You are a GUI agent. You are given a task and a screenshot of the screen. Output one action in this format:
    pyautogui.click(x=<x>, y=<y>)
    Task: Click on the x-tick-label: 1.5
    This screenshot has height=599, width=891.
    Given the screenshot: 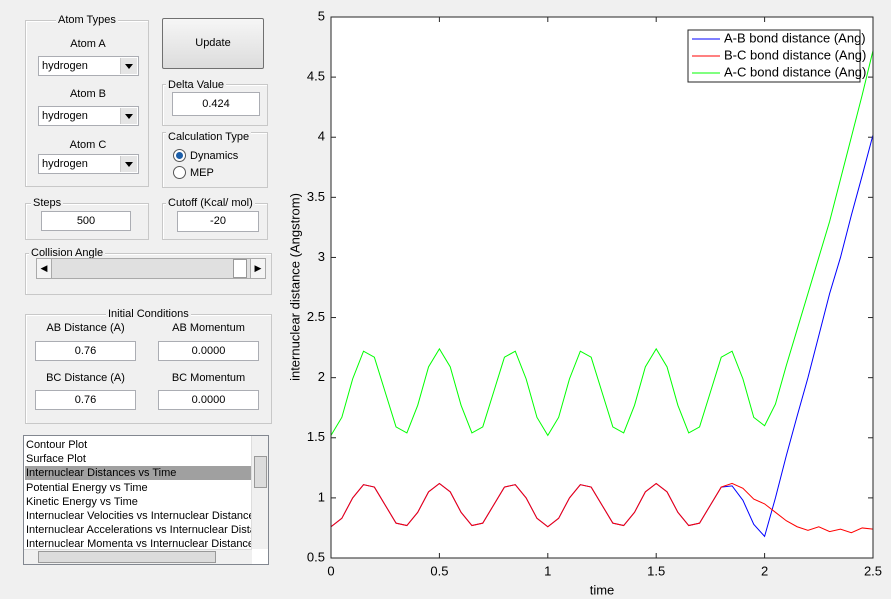 What is the action you would take?
    pyautogui.click(x=656, y=570)
    